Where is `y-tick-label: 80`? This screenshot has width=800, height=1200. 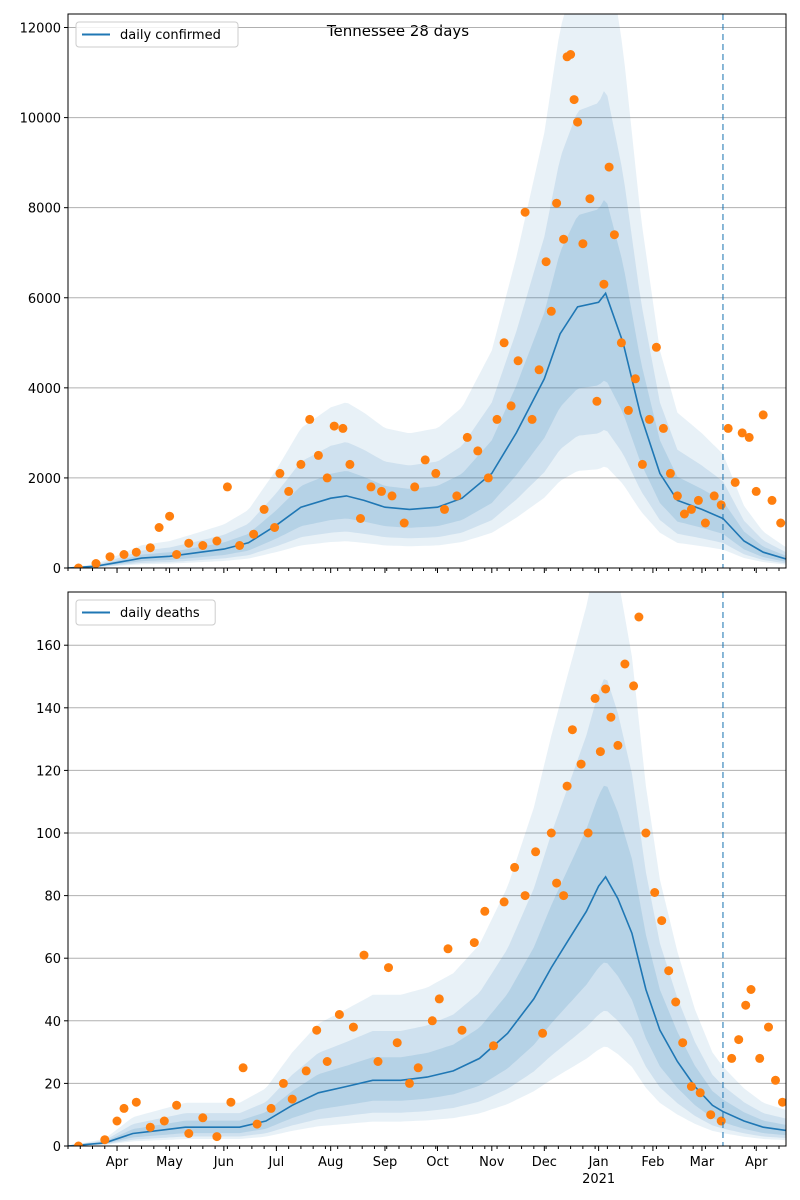
y-tick-label: 80 is located at coordinates (52, 897).